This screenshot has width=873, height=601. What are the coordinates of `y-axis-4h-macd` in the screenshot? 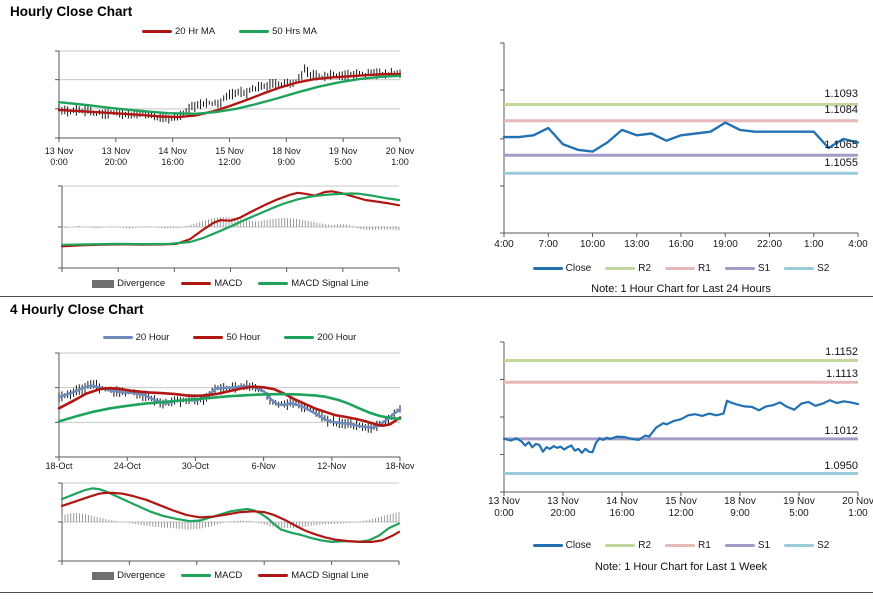 It's located at (32, 521).